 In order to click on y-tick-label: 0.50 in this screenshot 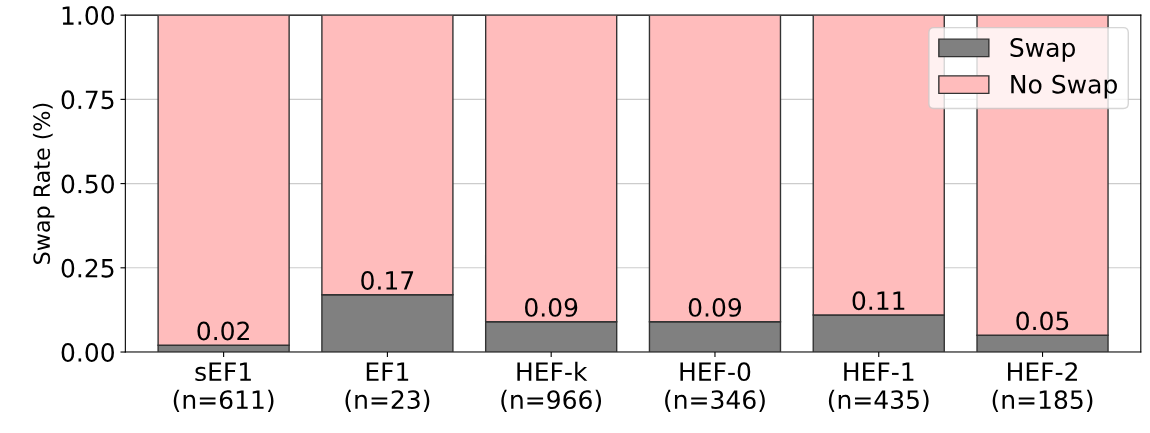, I will do `click(87, 184)`.